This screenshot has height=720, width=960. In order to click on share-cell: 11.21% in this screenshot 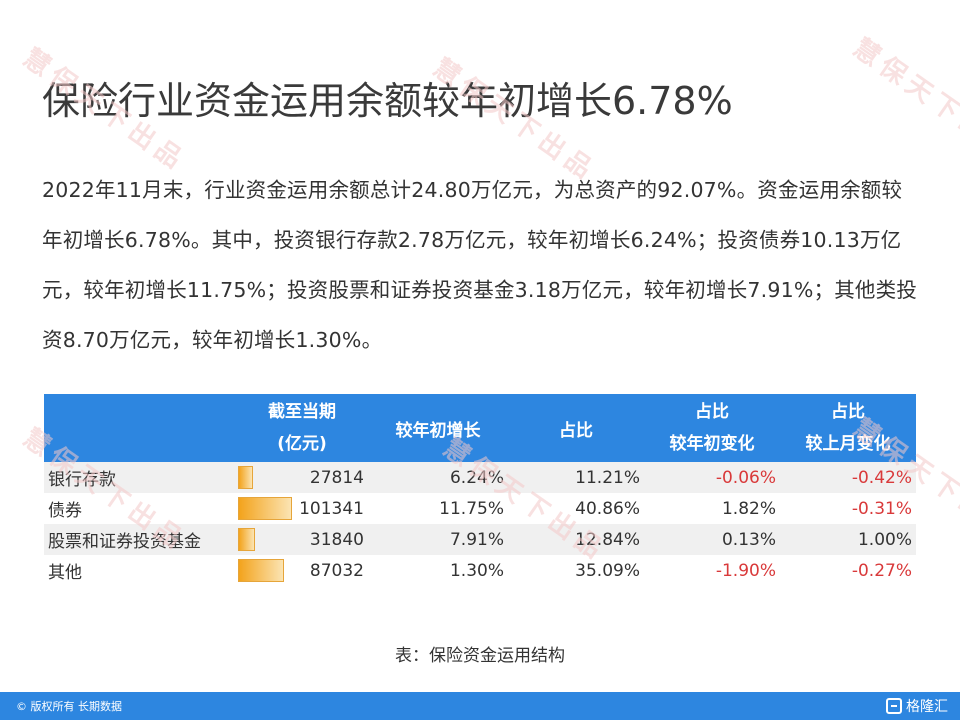, I will do `click(576, 477)`.